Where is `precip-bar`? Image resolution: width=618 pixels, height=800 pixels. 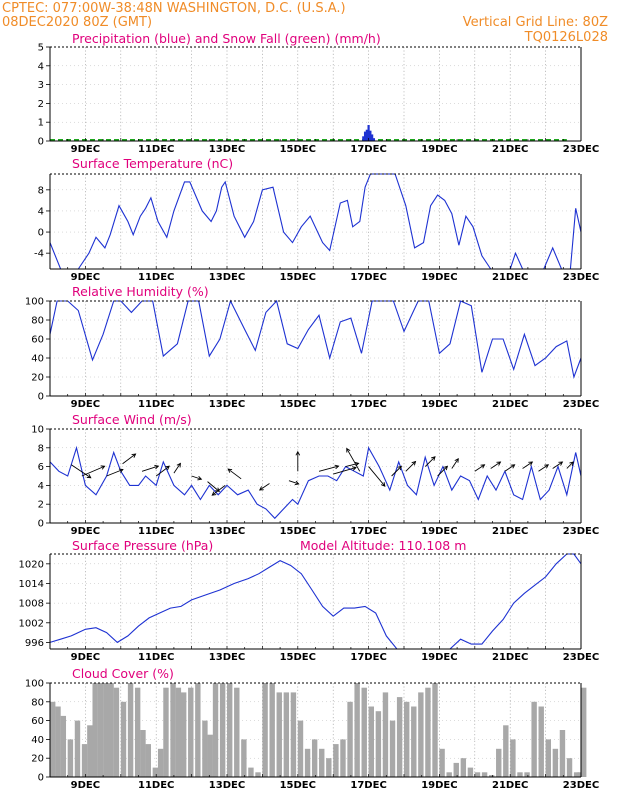
precip-bar is located at coordinates (374, 139).